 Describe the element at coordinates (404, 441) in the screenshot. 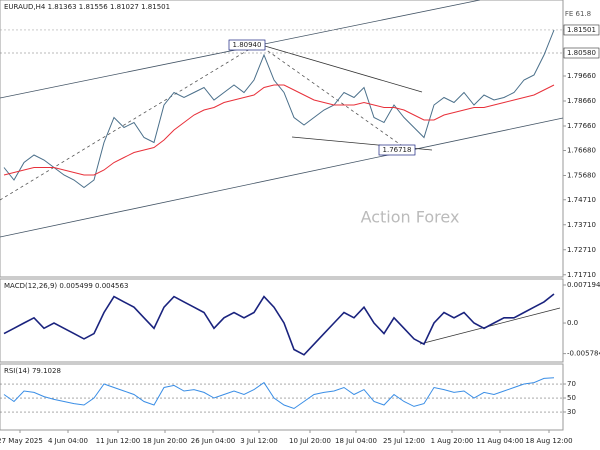

I see `x-tick-label: 25 Jul 12:00` at that location.